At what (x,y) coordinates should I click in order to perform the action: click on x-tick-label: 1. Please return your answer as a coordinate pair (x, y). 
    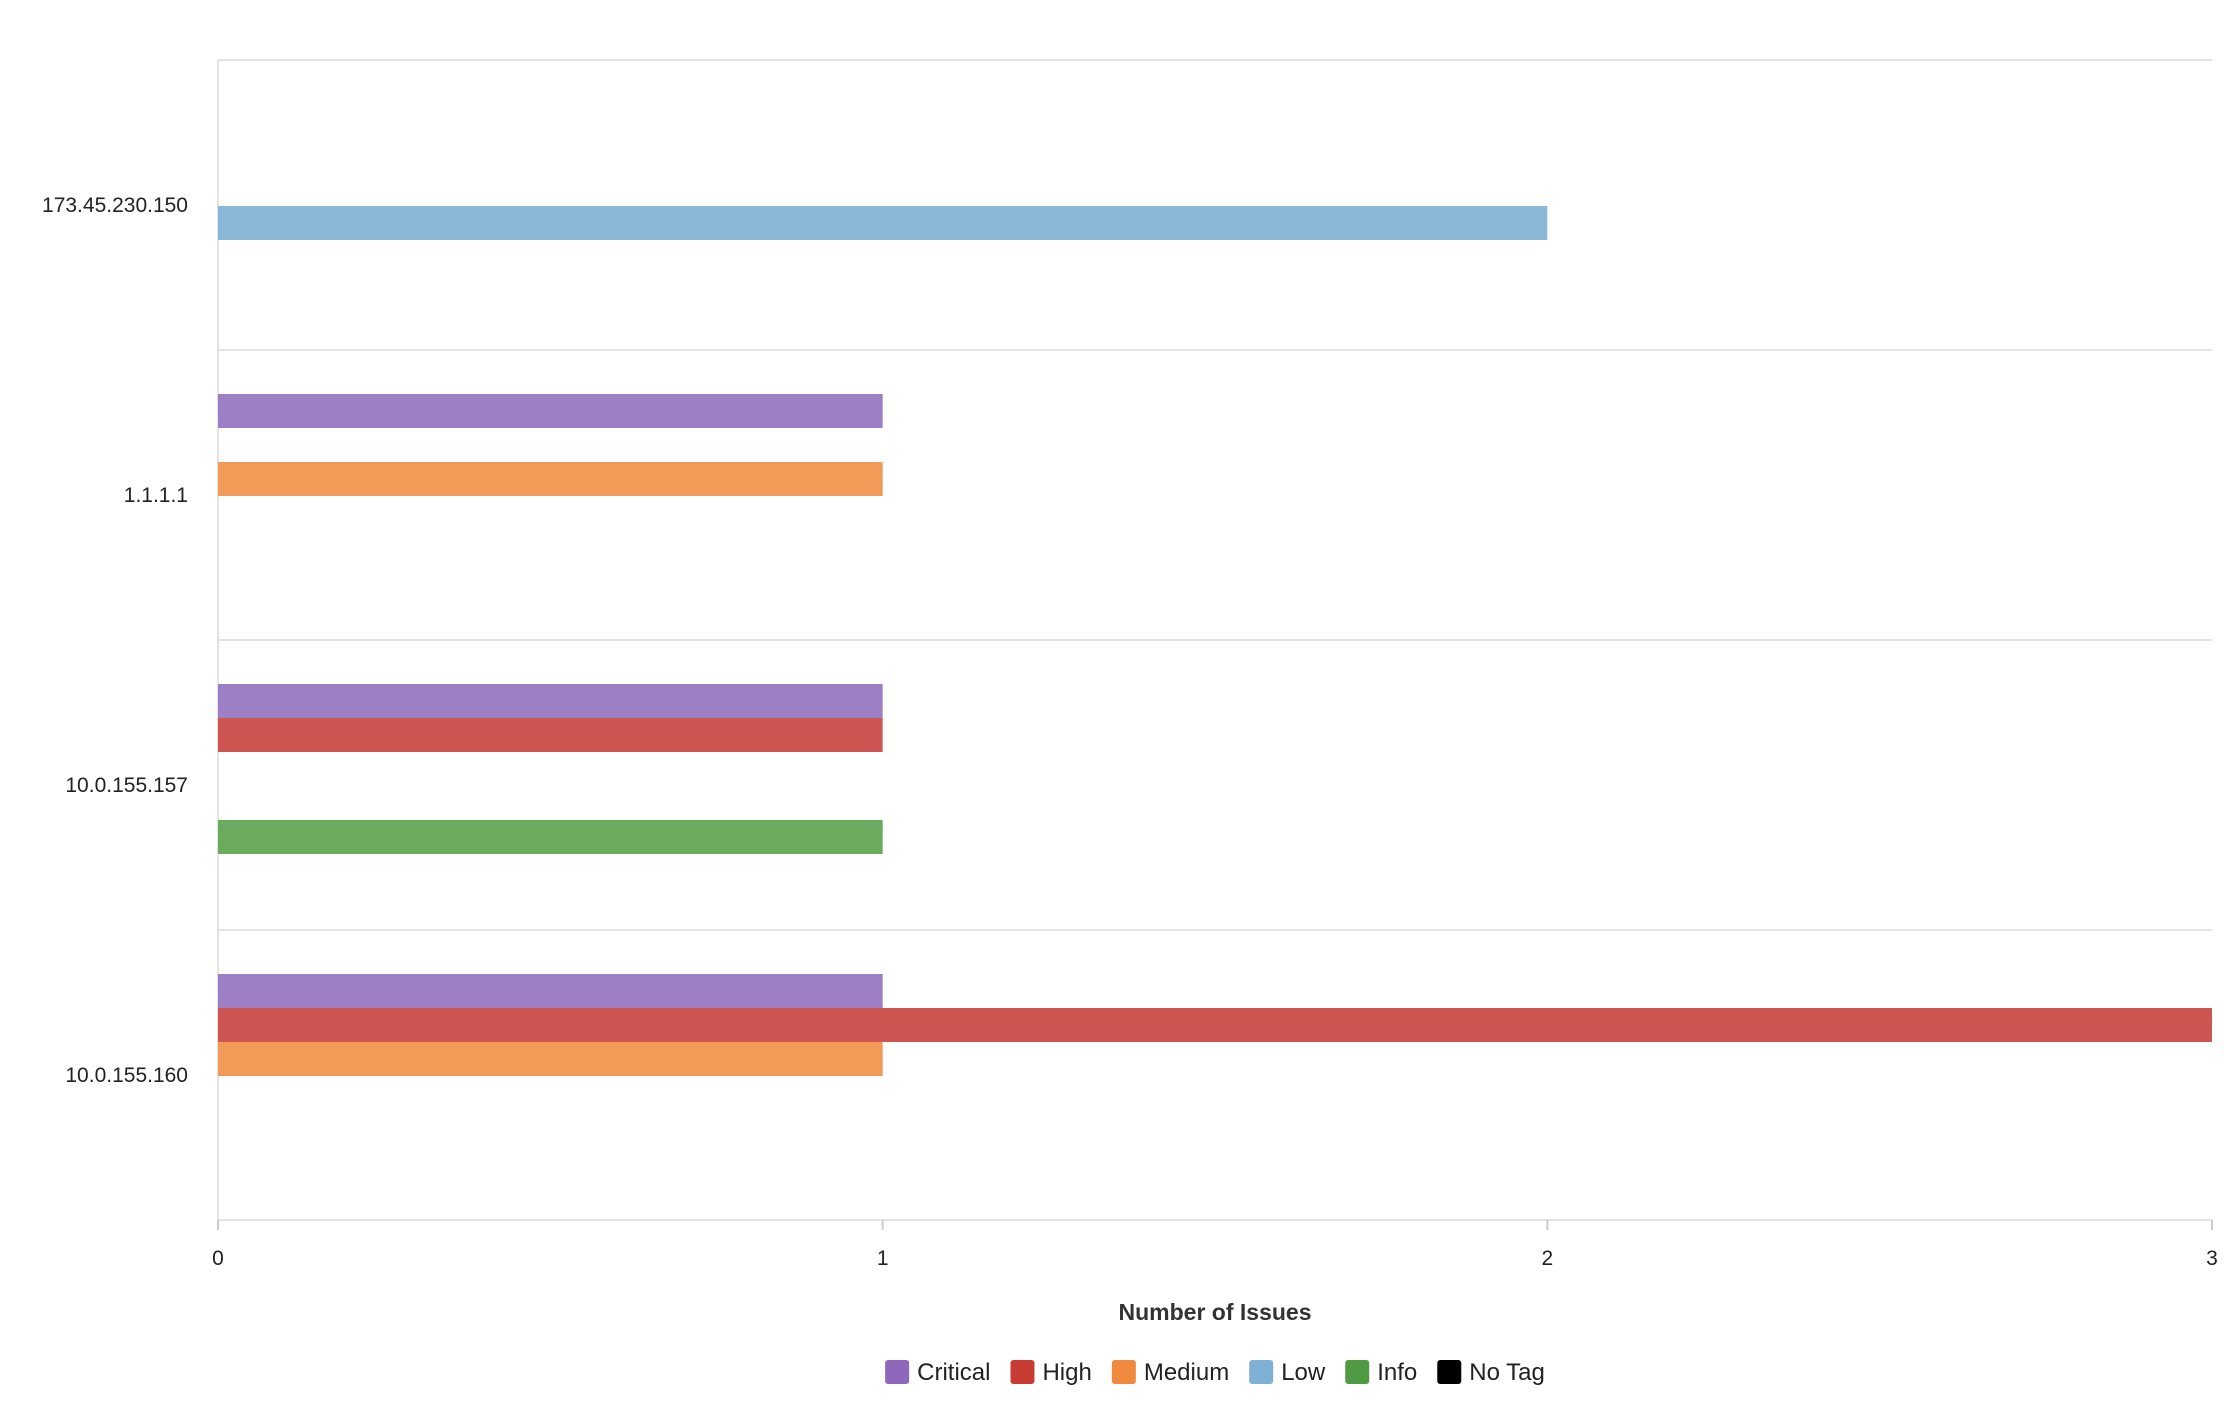
    Looking at the image, I should click on (883, 1258).